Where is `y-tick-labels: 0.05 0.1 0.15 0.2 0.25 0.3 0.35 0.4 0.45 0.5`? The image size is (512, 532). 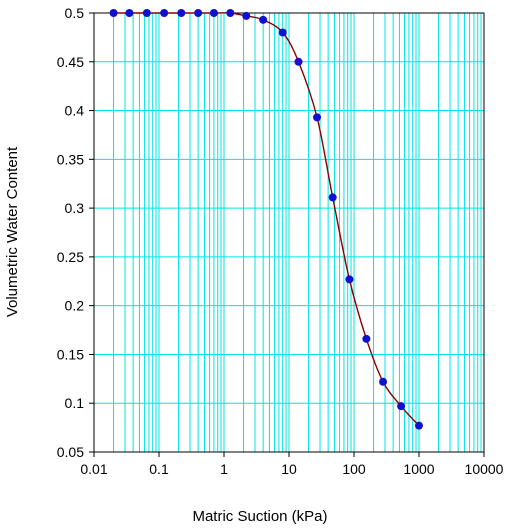
y-tick-labels: 0.05 0.1 0.15 0.2 0.25 0.3 0.35 0.4 0.45 0.5 is located at coordinates (70, 232).